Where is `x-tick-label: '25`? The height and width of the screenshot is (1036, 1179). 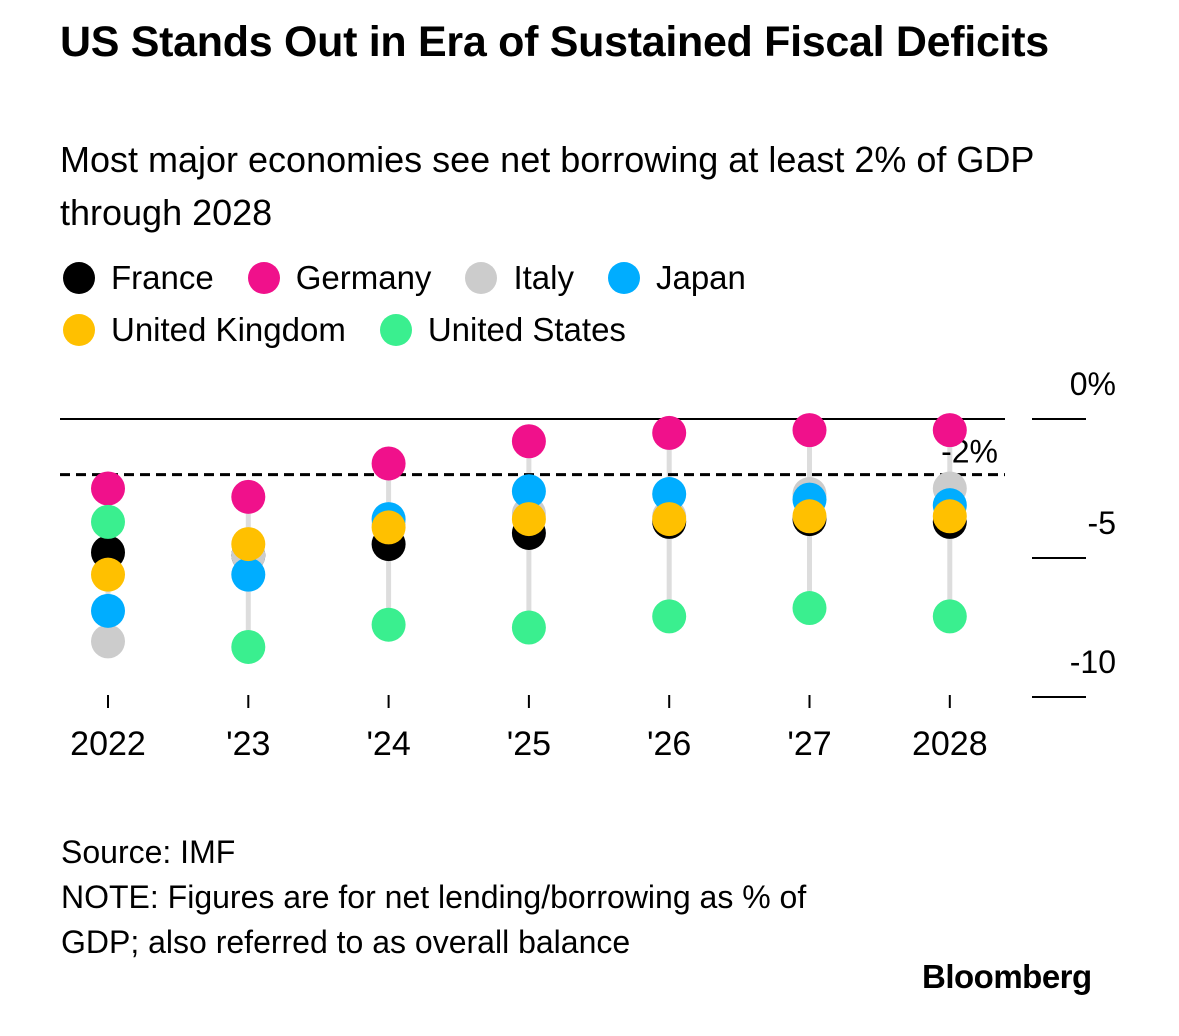
x-tick-label: '25 is located at coordinates (529, 744).